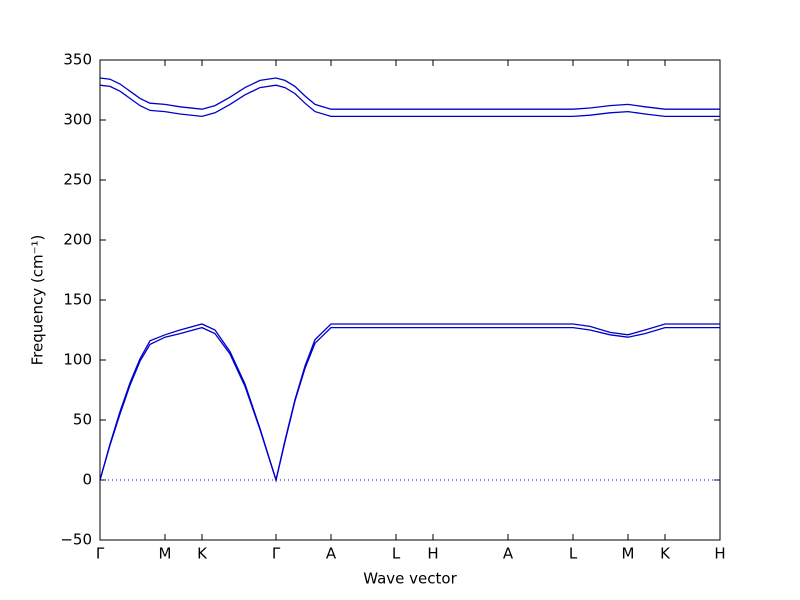  I want to click on y-tick-label: 250, so click(77, 180).